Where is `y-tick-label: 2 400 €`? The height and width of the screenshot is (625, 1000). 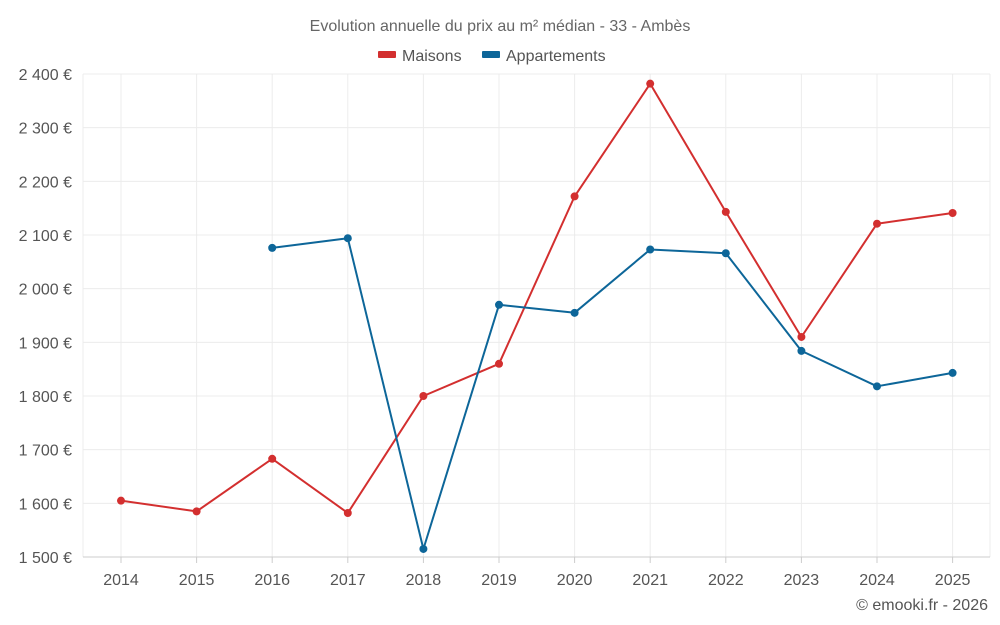
y-tick-label: 2 400 € is located at coordinates (45, 75).